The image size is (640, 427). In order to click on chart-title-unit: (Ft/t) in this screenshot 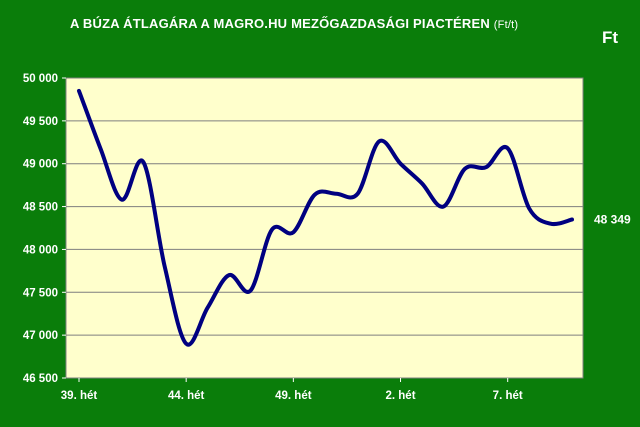, I will do `click(506, 25)`.